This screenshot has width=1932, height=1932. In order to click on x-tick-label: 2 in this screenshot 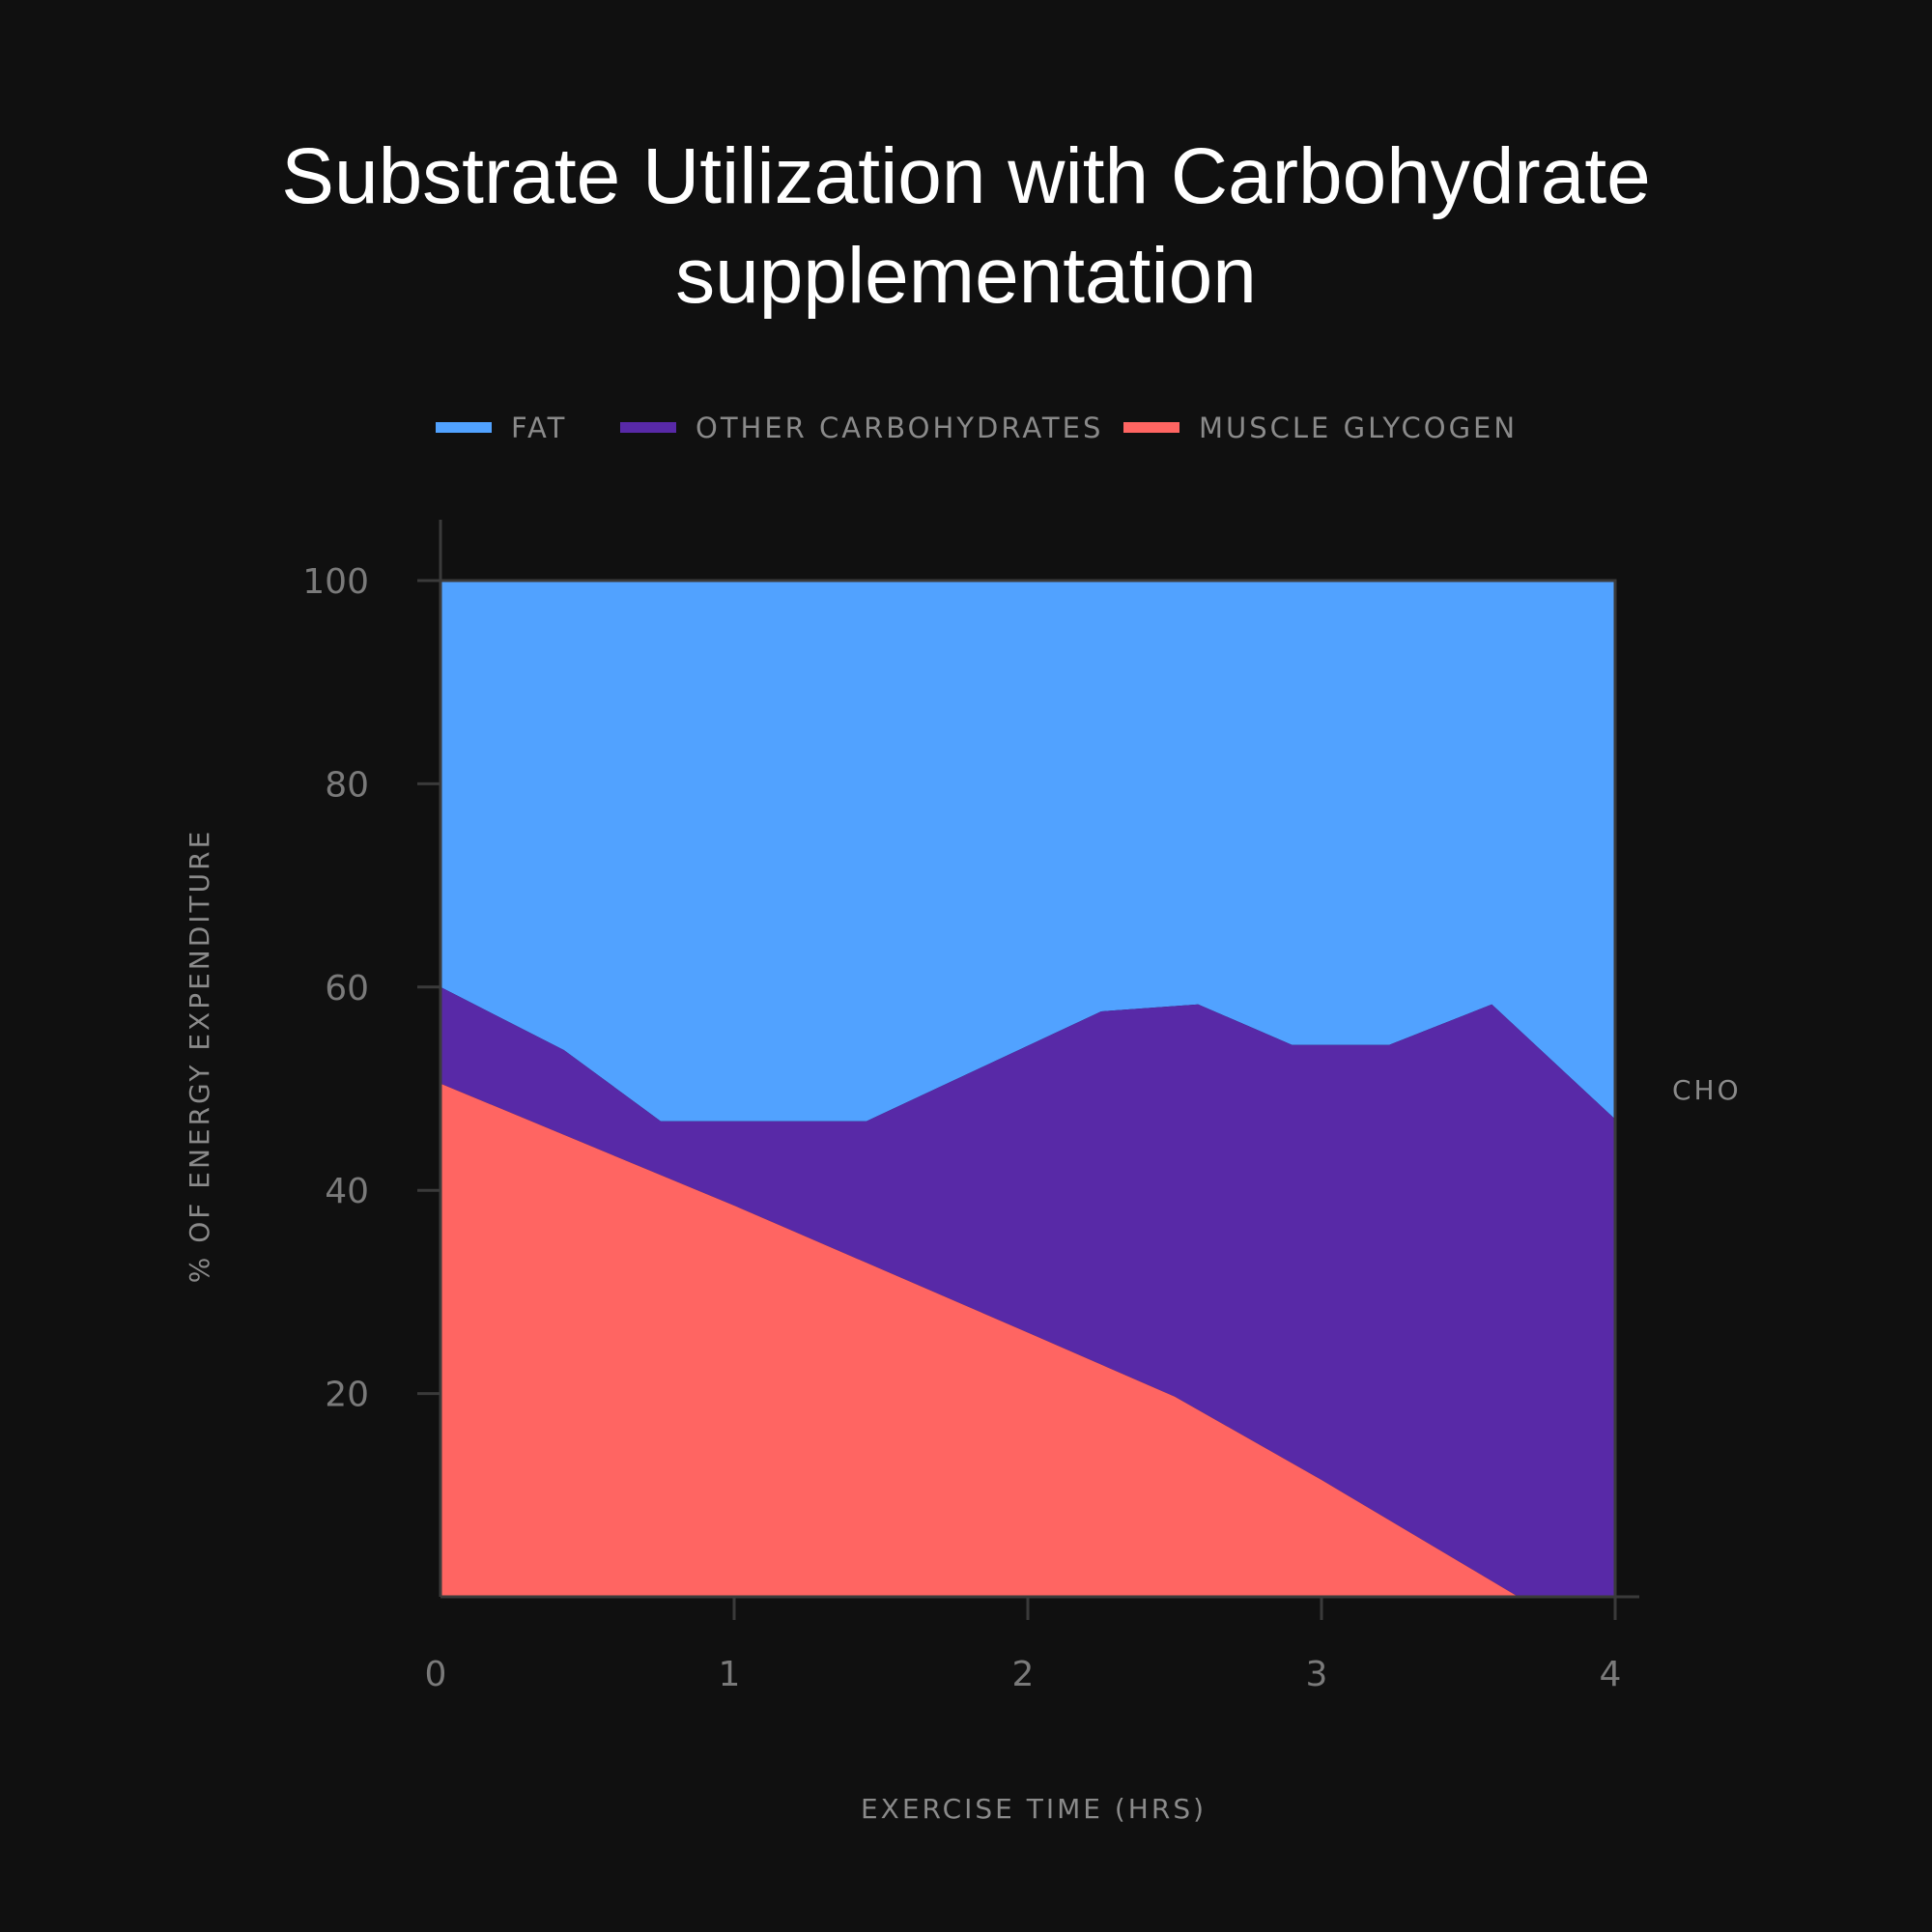, I will do `click(1024, 1674)`.